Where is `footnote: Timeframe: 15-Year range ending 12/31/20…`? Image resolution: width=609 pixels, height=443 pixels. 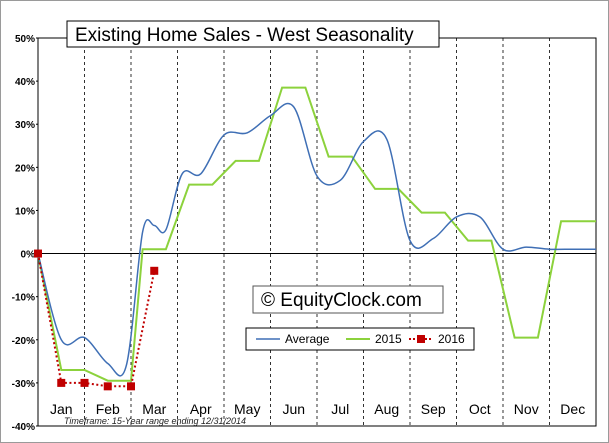 footnote: Timeframe: 15-Year range ending 12/31/20… is located at coordinates (155, 421).